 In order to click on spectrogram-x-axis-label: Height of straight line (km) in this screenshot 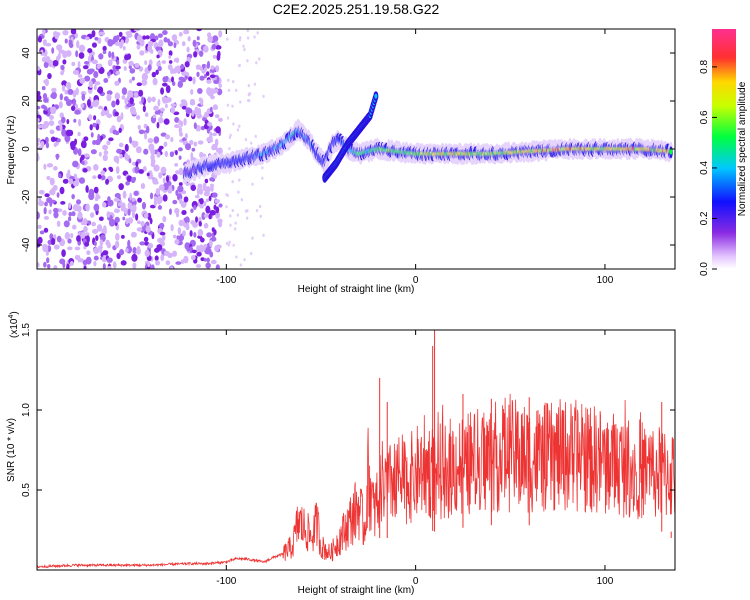, I will do `click(356, 289)`.